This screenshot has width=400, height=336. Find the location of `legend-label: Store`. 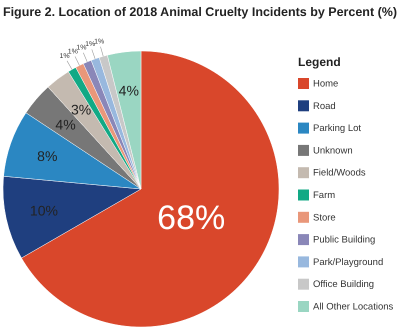

legend-label: Store is located at coordinates (324, 218).